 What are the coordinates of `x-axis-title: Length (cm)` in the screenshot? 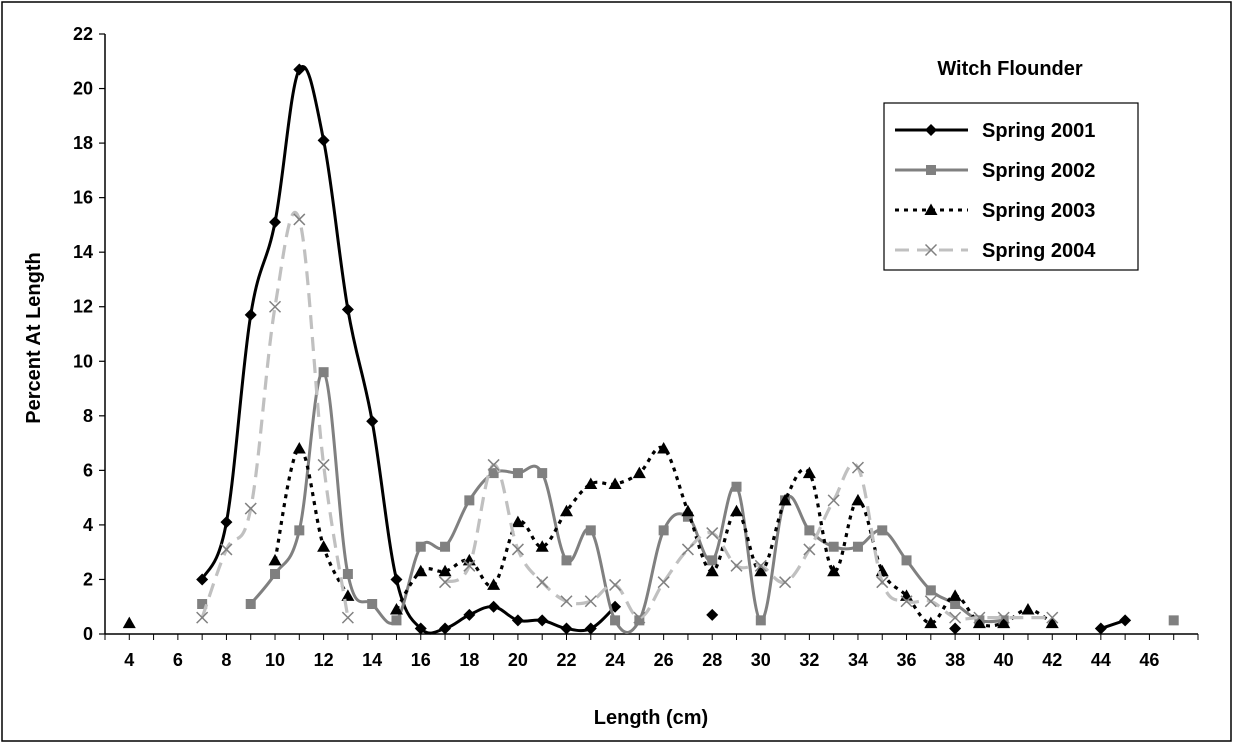 It's located at (651, 718).